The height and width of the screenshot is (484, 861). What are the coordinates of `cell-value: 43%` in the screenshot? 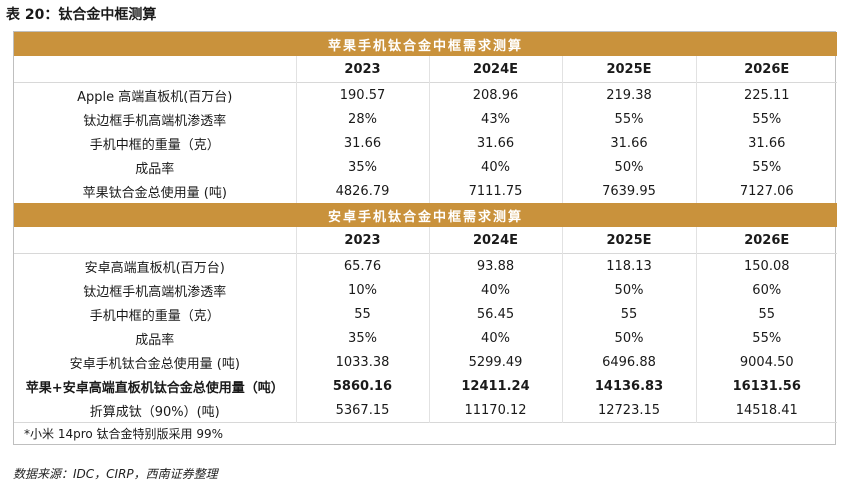 It's located at (495, 119).